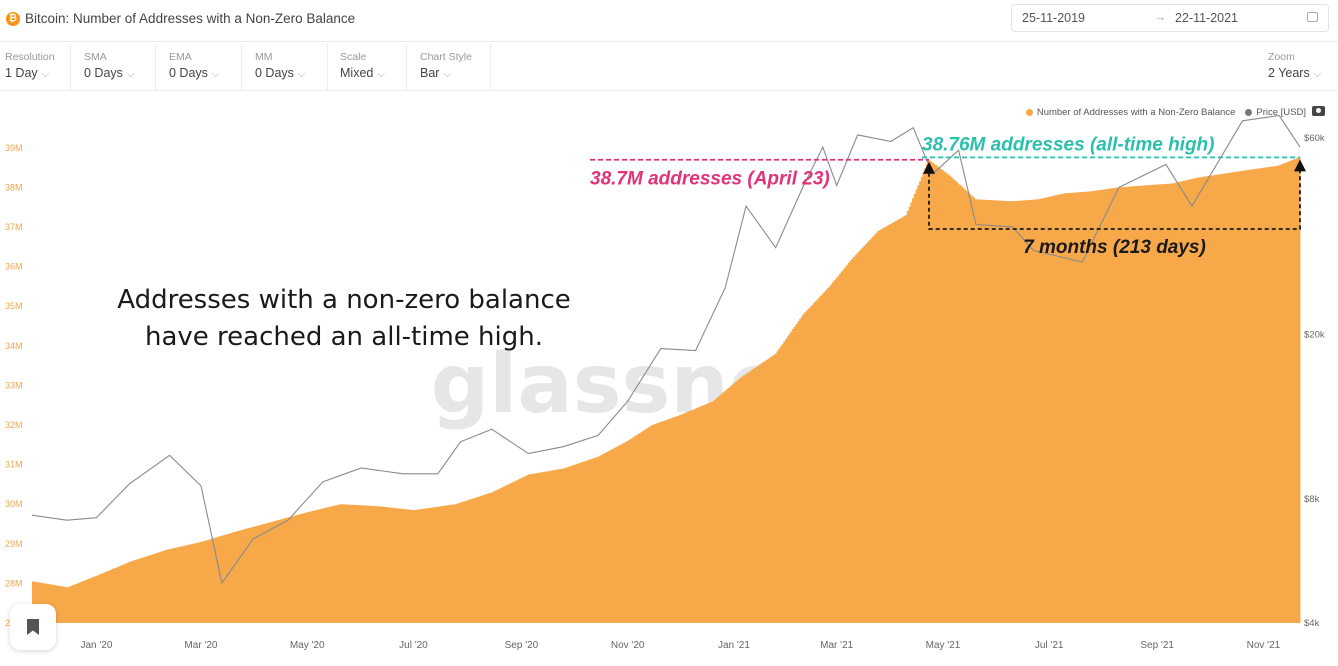 This screenshot has width=1338, height=666. I want to click on mm-select: MM 0 Days ⌵, so click(289, 66).